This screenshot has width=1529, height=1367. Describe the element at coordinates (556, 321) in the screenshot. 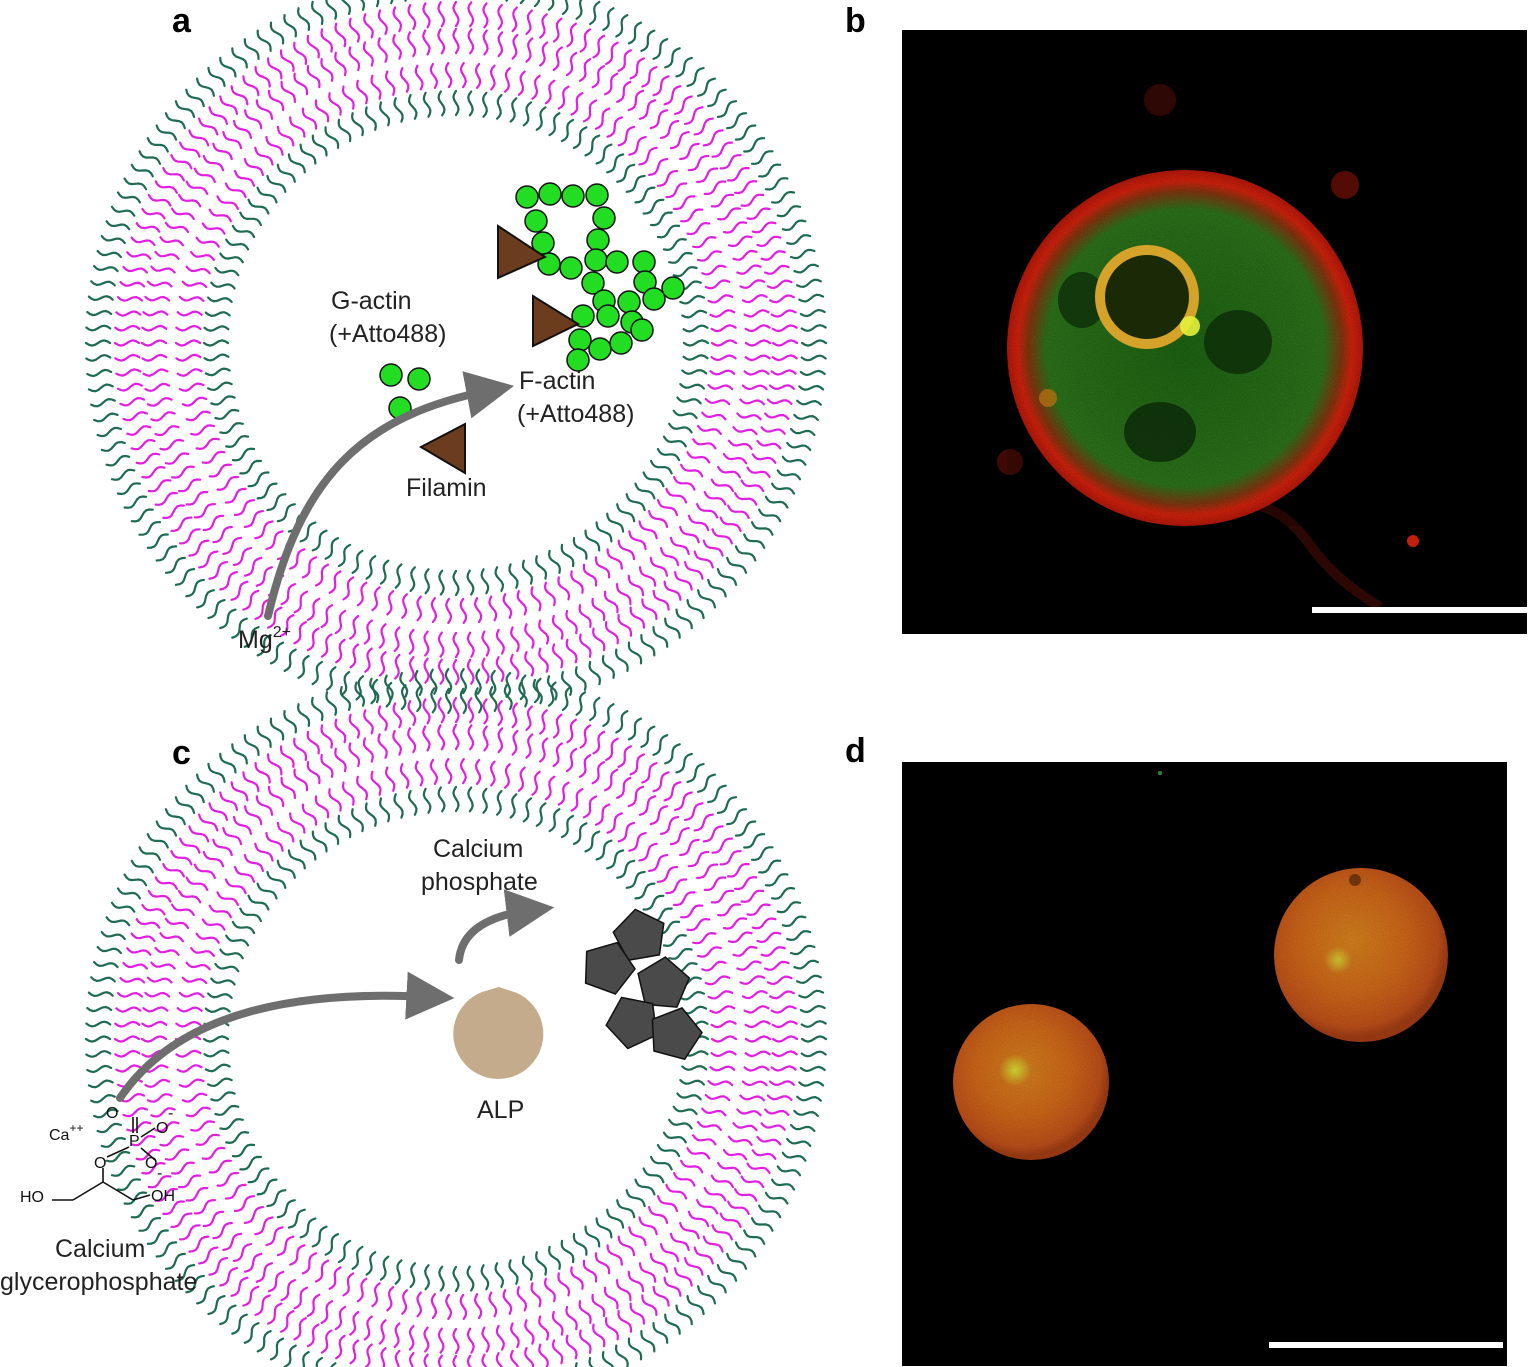

I see `filamin-triangle-icon` at that location.